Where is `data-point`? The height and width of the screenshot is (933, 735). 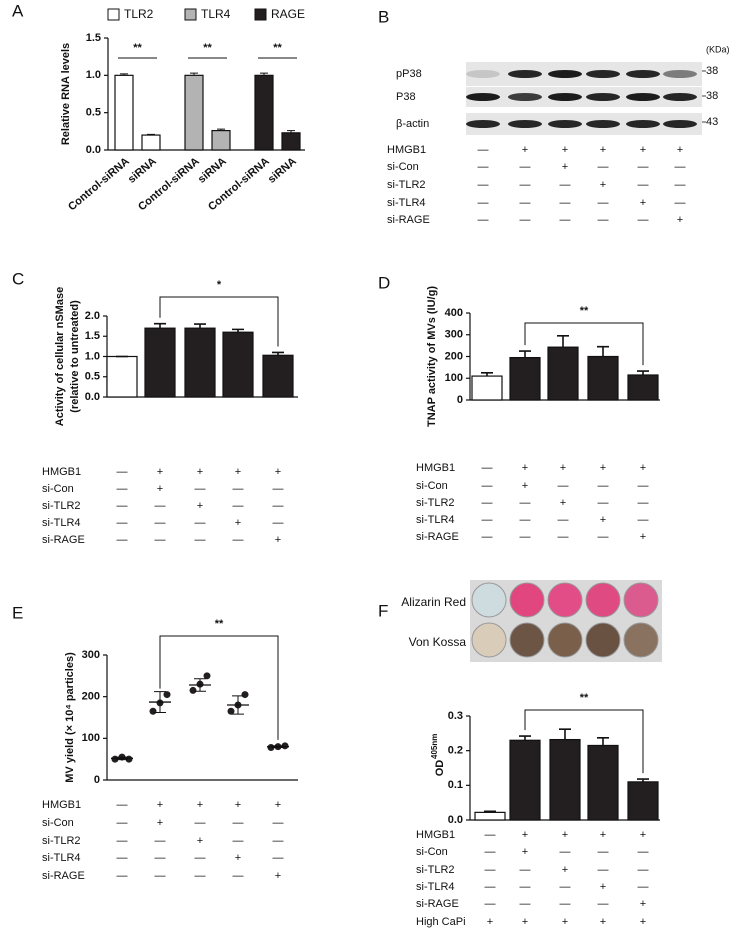
data-point is located at coordinates (193, 690).